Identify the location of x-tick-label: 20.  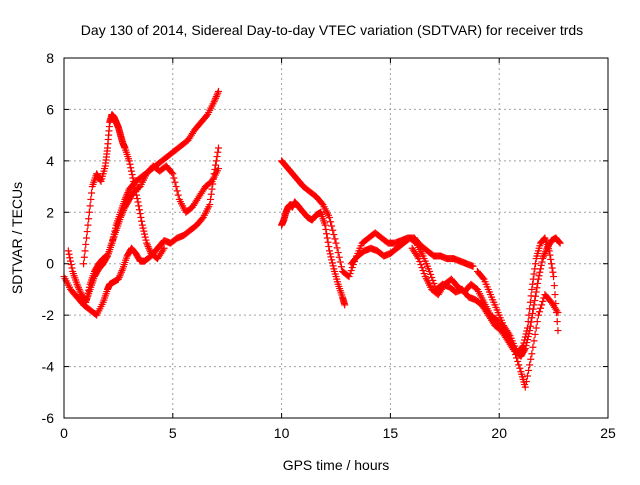
(499, 433).